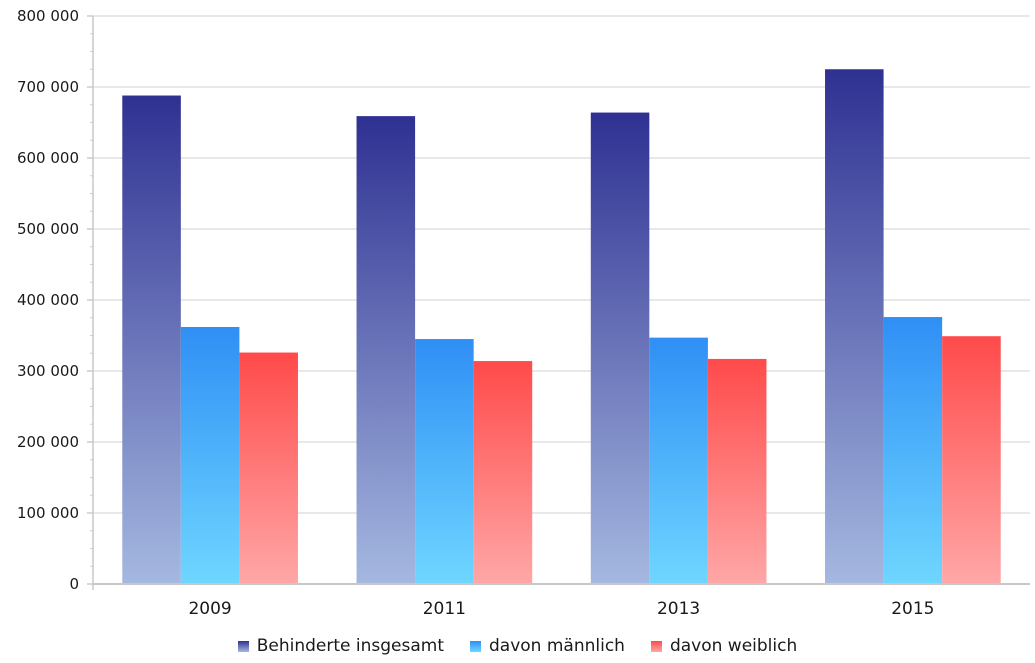 The width and height of the screenshot is (1035, 663). Describe the element at coordinates (620, 348) in the screenshot. I see `bar-total-2013` at that location.